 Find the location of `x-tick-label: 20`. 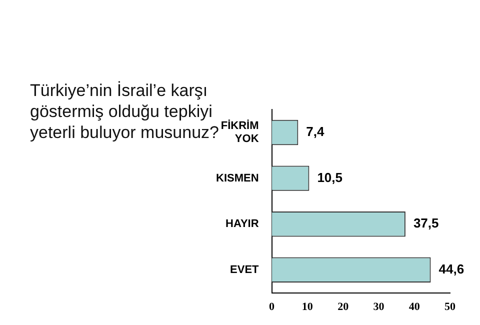

x-tick-label: 20 is located at coordinates (344, 307).